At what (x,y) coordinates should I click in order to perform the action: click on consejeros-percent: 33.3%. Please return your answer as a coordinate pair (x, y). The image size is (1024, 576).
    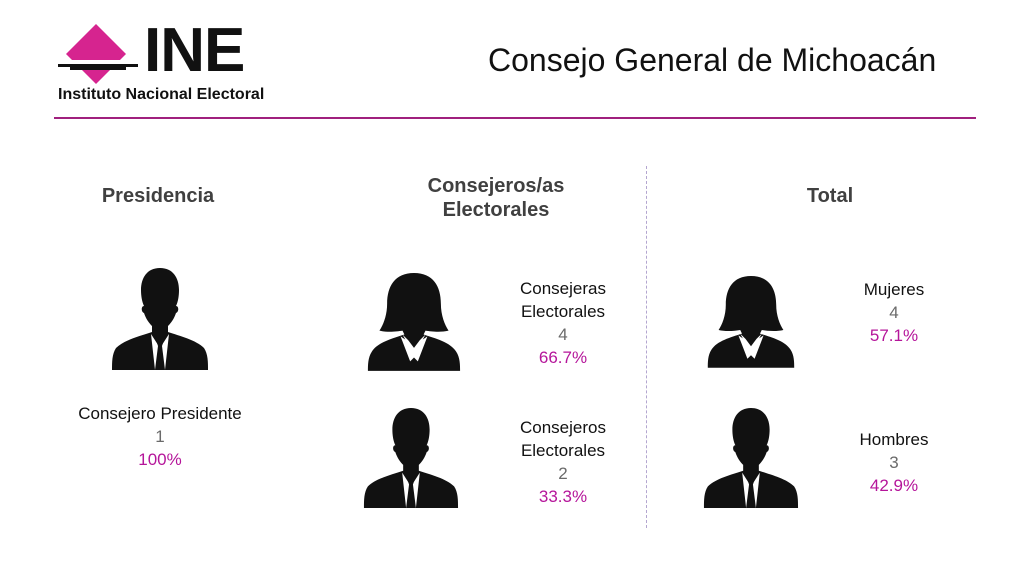
    Looking at the image, I should click on (563, 496).